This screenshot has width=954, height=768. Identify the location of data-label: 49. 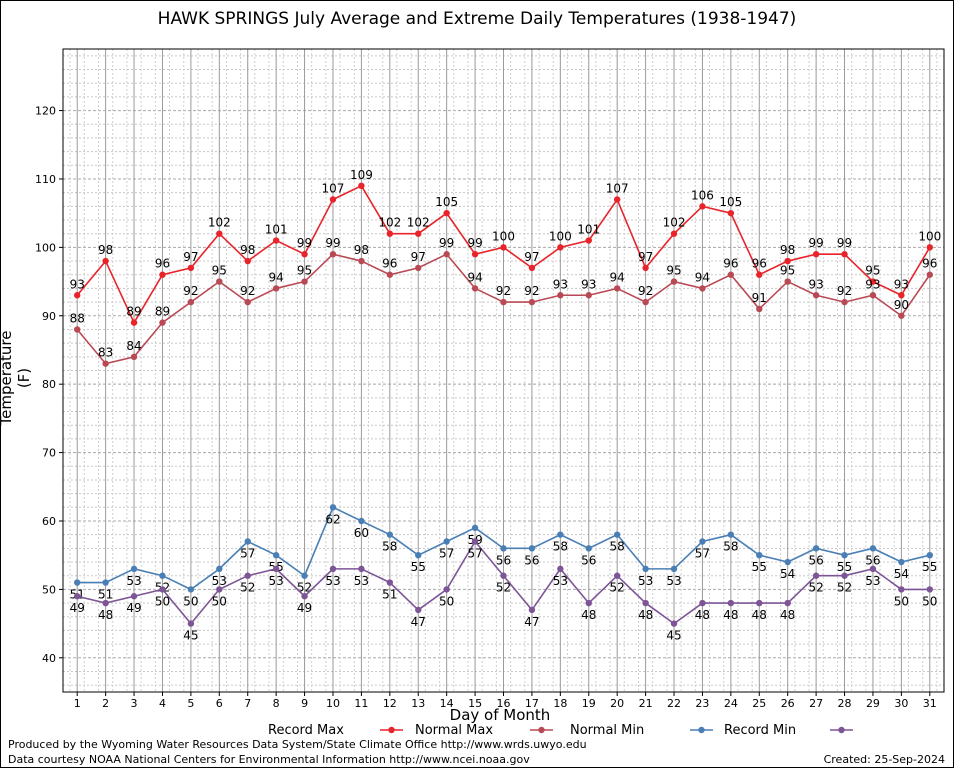
(304, 608).